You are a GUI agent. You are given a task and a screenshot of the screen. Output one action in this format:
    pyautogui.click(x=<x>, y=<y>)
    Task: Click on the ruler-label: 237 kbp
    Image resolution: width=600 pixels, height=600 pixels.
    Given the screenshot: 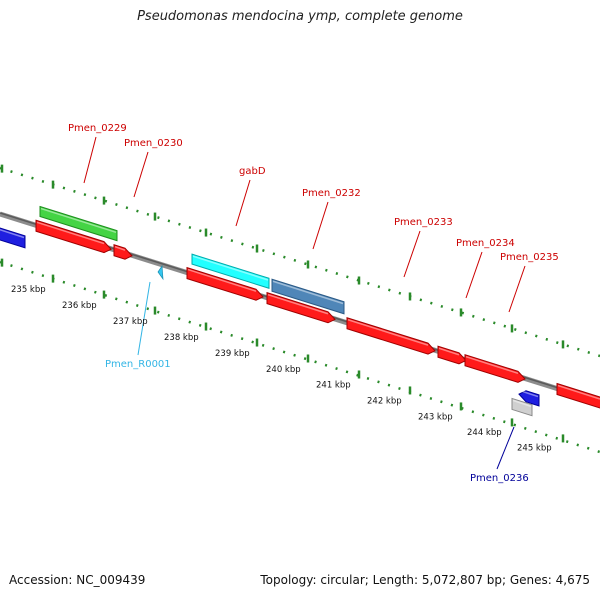 What is the action you would take?
    pyautogui.click(x=130, y=322)
    